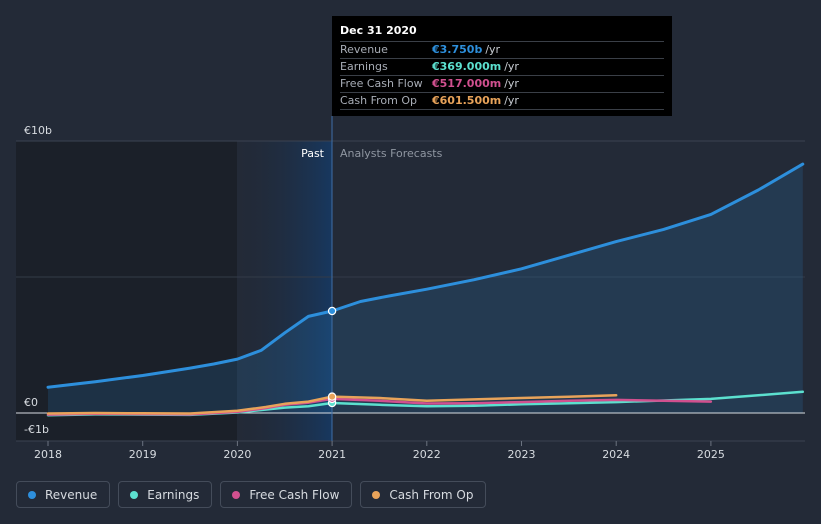 This screenshot has height=524, width=821. I want to click on legend-label: Cash From Op, so click(431, 494).